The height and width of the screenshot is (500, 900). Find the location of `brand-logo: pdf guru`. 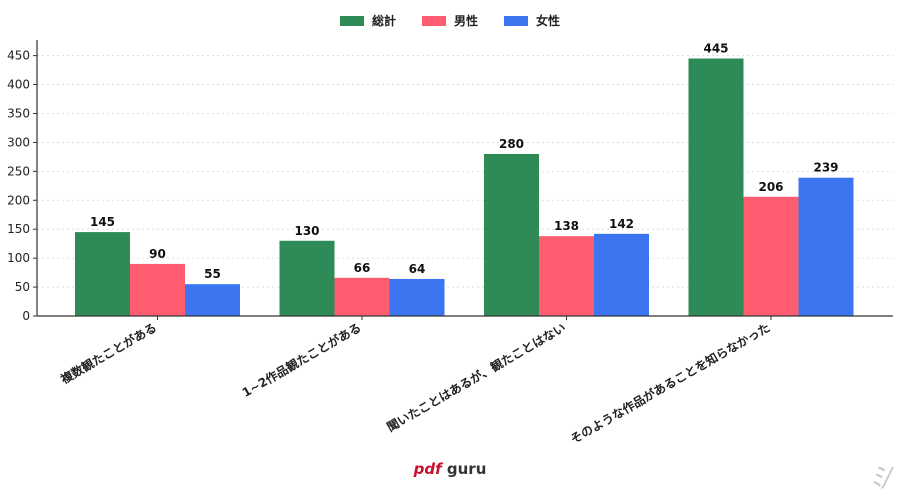

brand-logo: pdf guru is located at coordinates (450, 469).